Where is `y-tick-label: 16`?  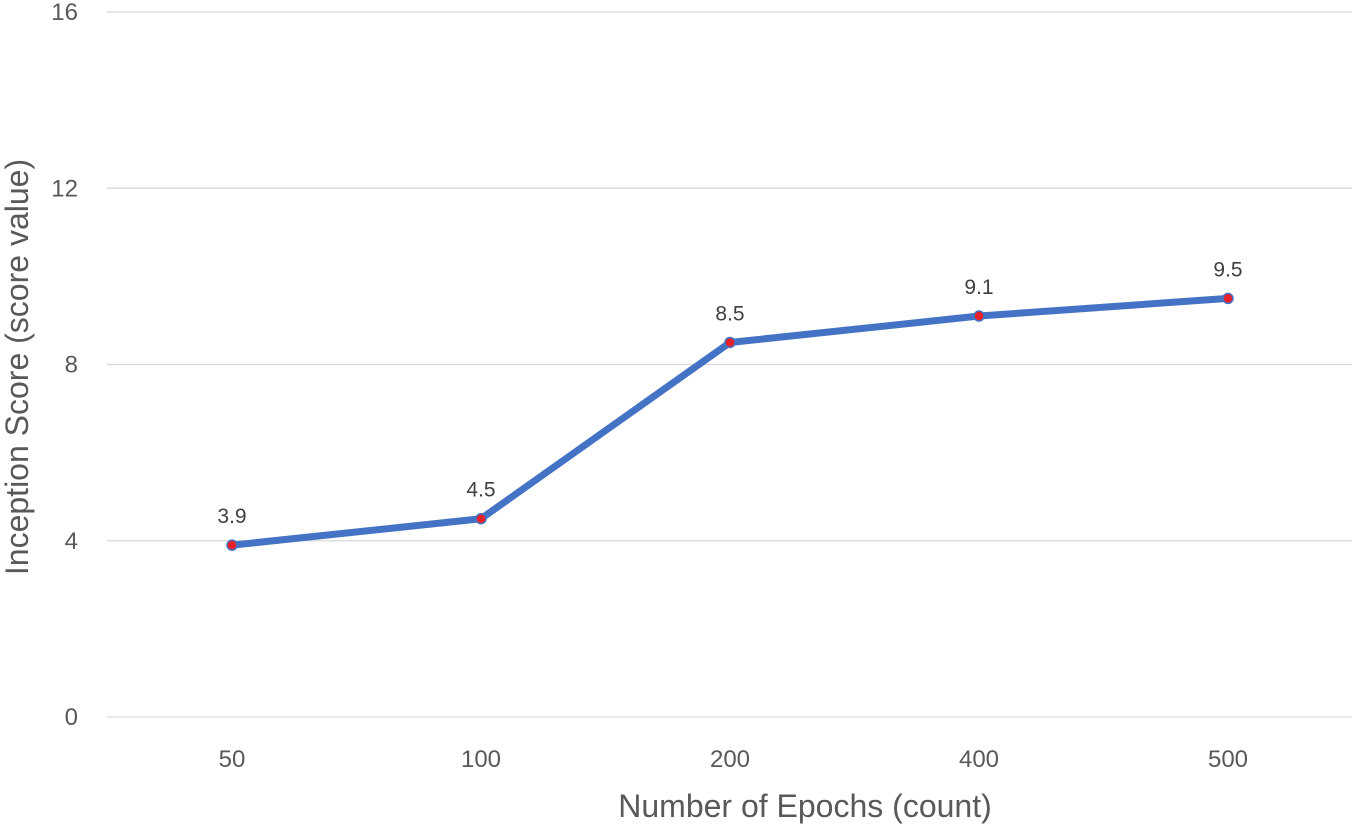
y-tick-label: 16 is located at coordinates (64, 13).